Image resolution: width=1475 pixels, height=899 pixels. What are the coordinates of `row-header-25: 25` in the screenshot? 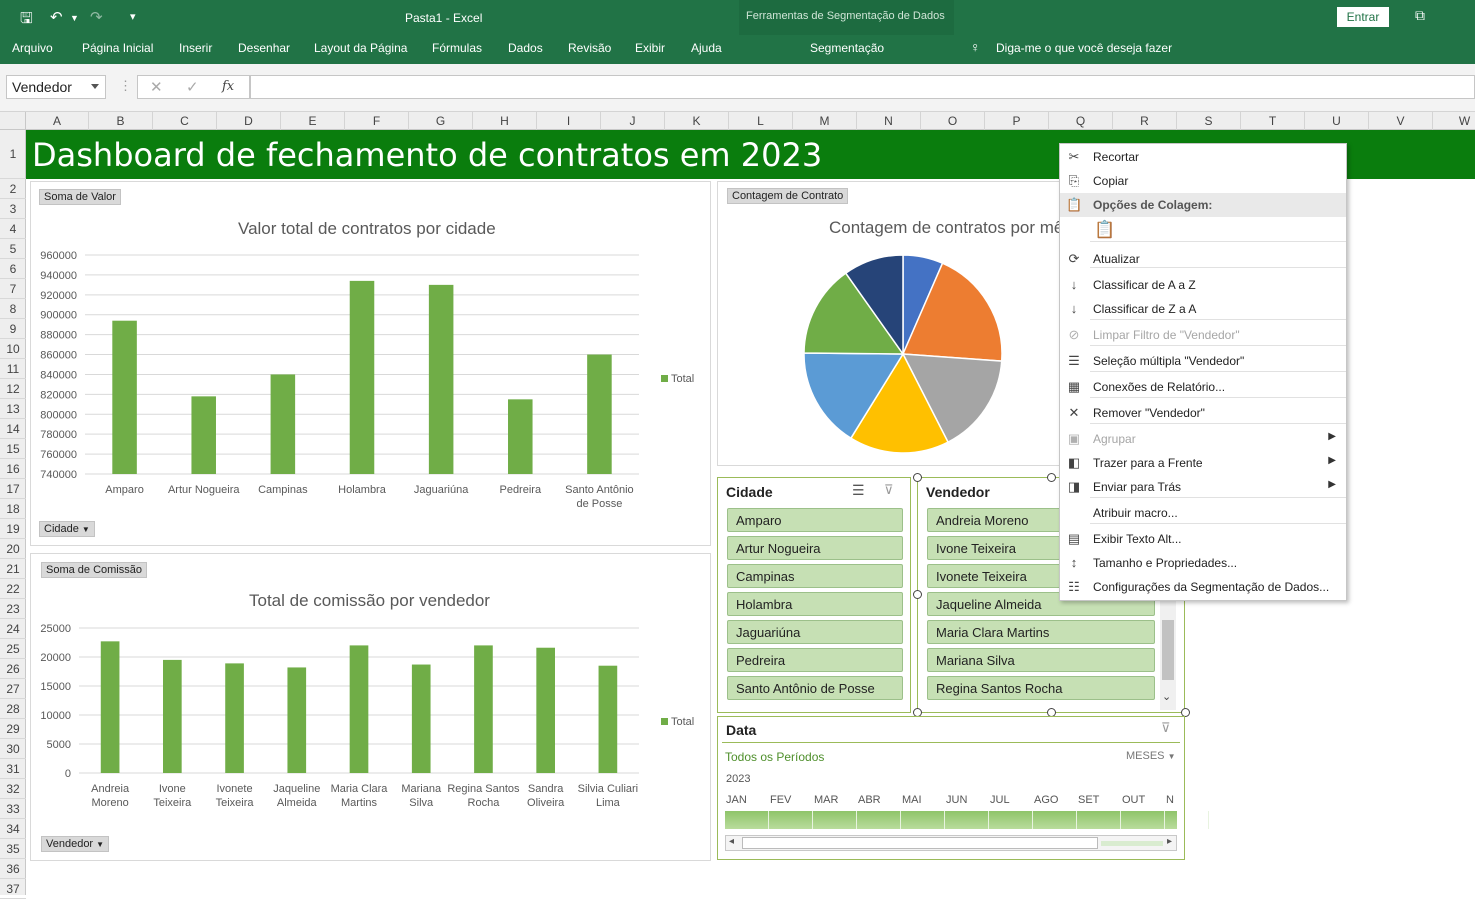 It's located at (13, 649).